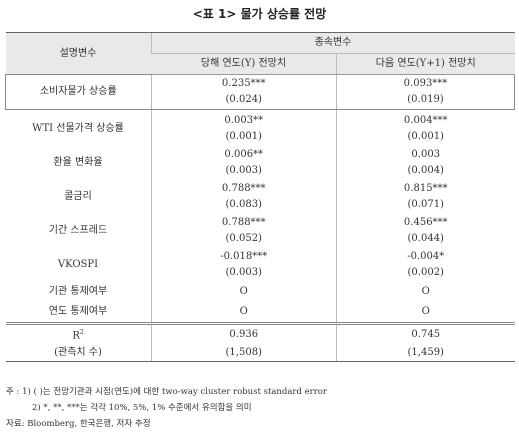 The image size is (519, 437). I want to click on header-cell: 당해 연도(Y) 전망치, so click(244, 64).